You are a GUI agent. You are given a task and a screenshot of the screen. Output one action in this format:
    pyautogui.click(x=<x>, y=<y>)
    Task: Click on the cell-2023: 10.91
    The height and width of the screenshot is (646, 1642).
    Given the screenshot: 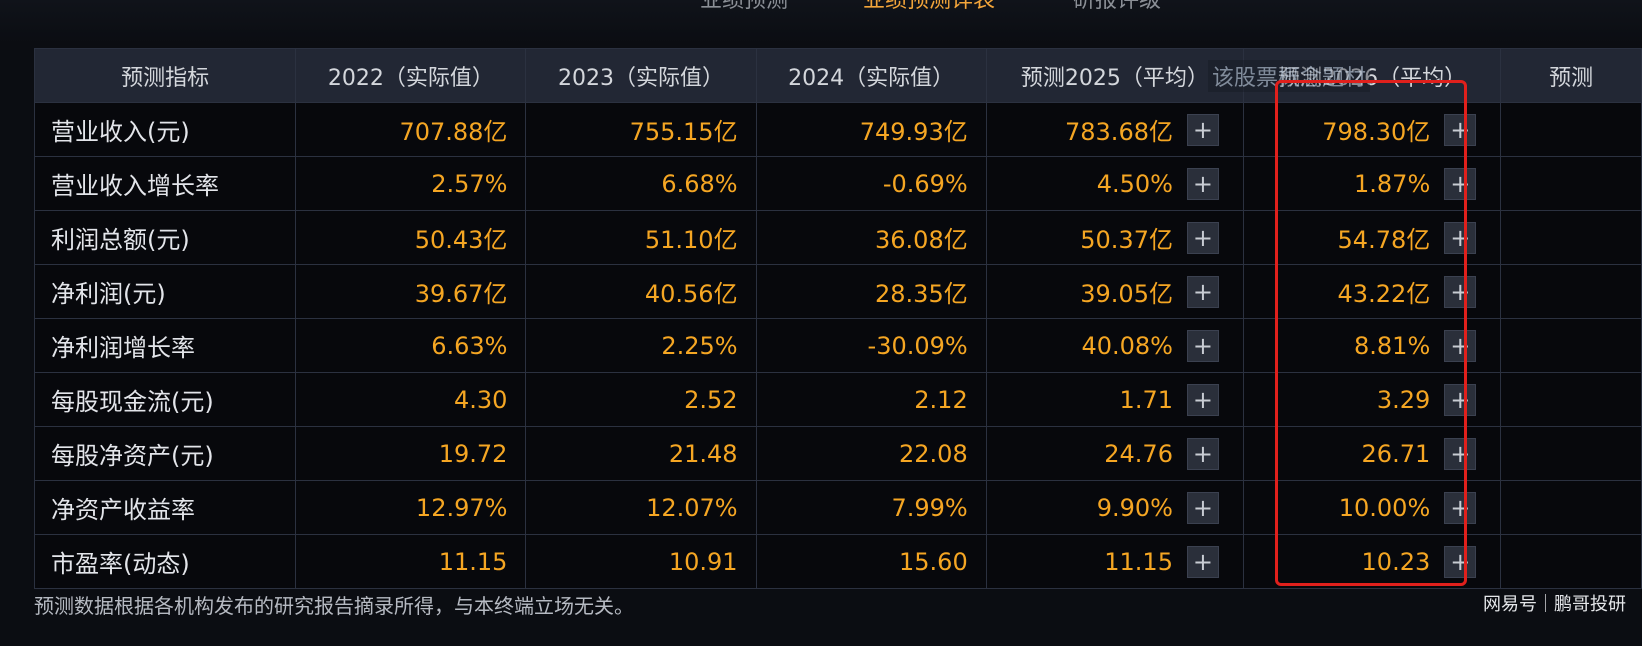 What is the action you would take?
    pyautogui.click(x=641, y=561)
    